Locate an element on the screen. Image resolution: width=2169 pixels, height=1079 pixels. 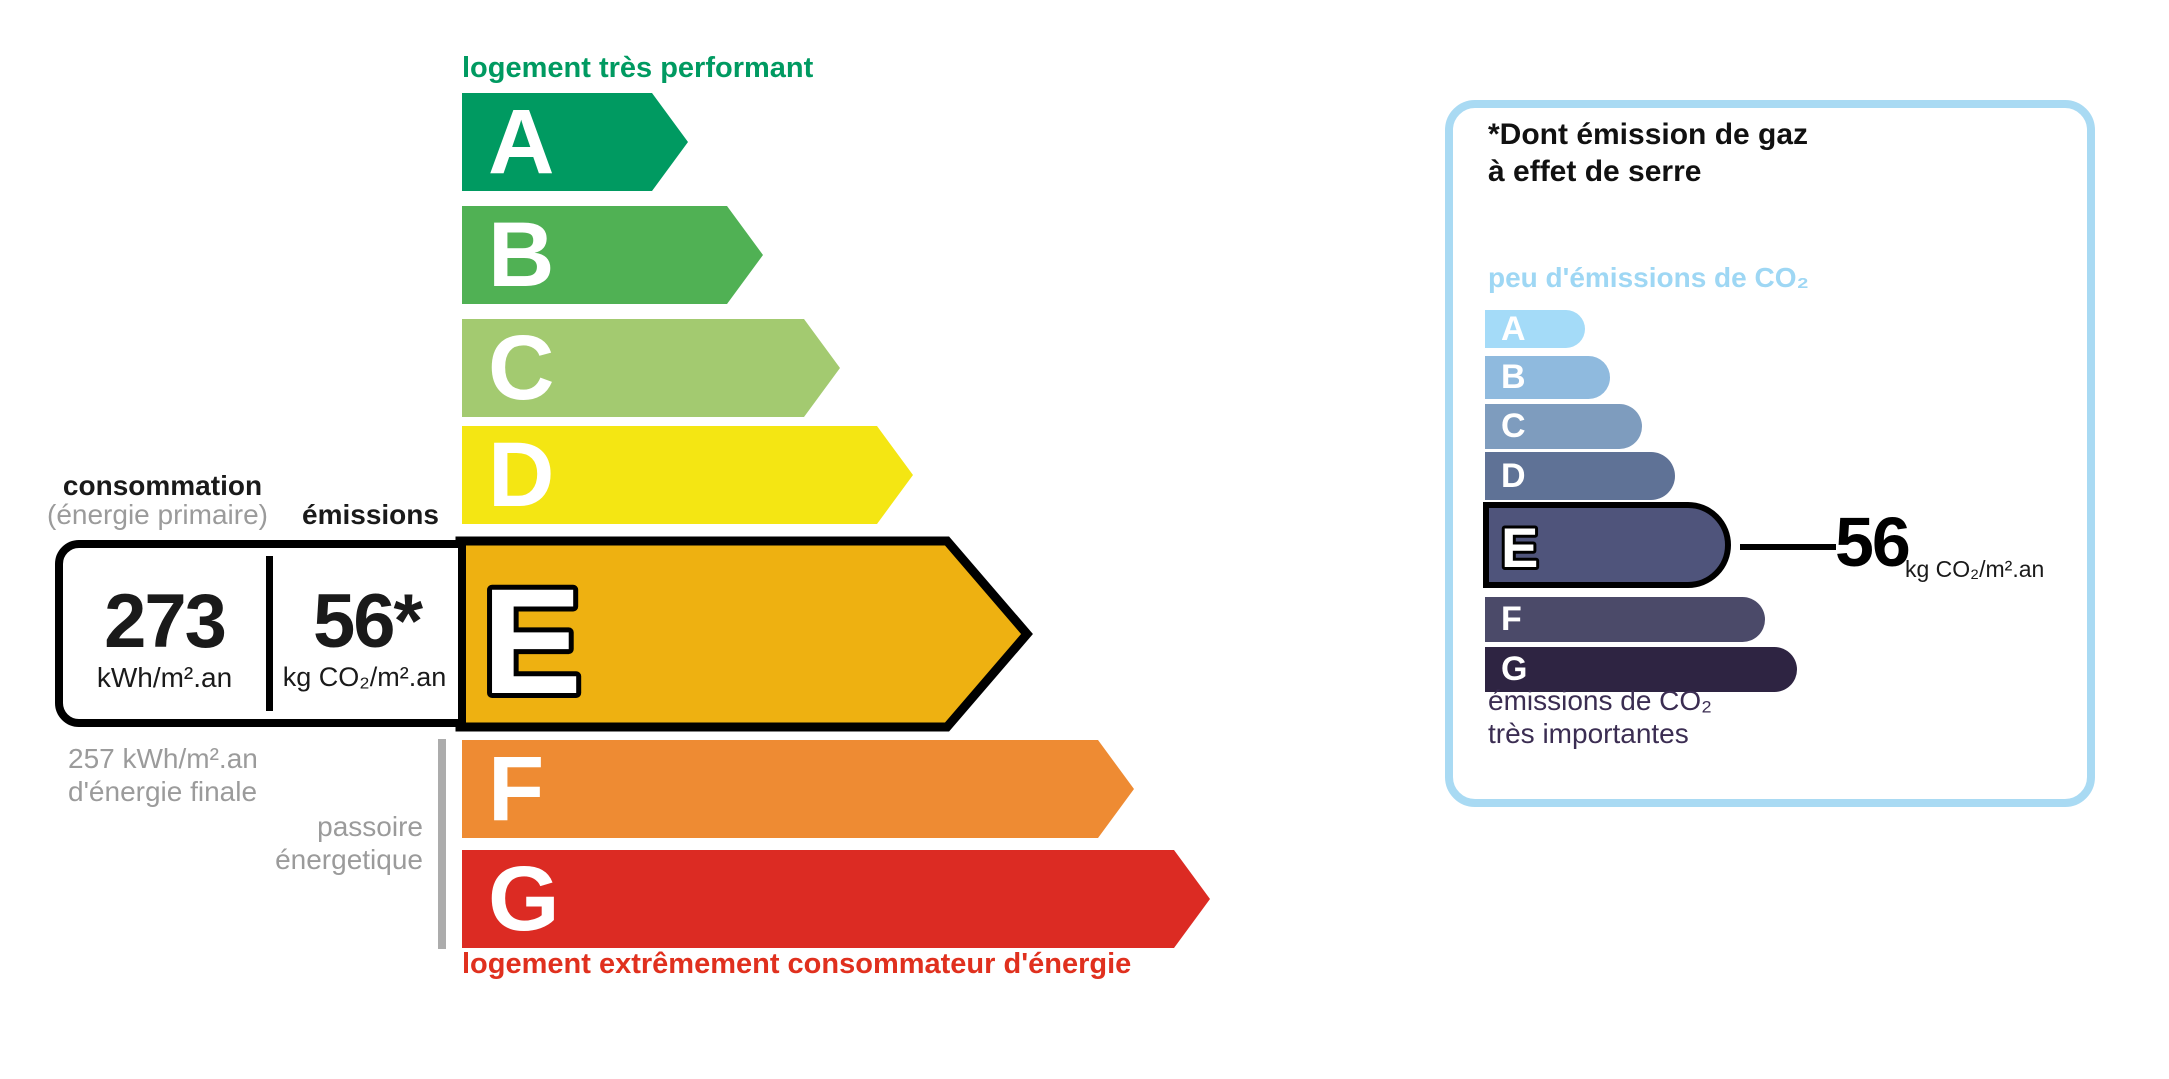
energy-sieve-note-line2: énergetique is located at coordinates (349, 859).